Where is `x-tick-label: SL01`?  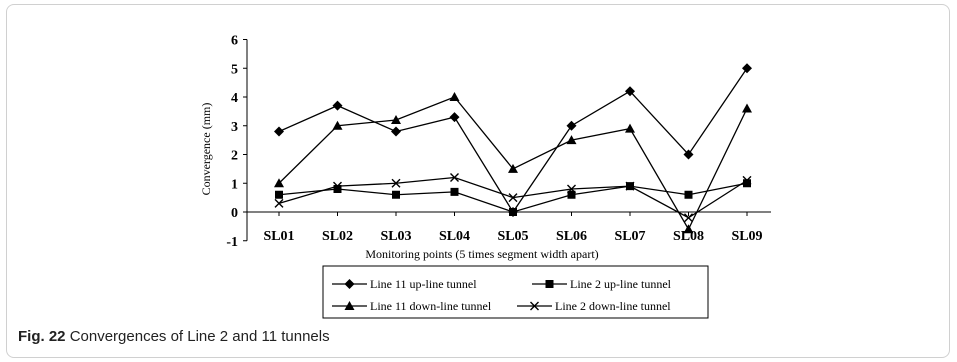
x-tick-label: SL01 is located at coordinates (278, 236).